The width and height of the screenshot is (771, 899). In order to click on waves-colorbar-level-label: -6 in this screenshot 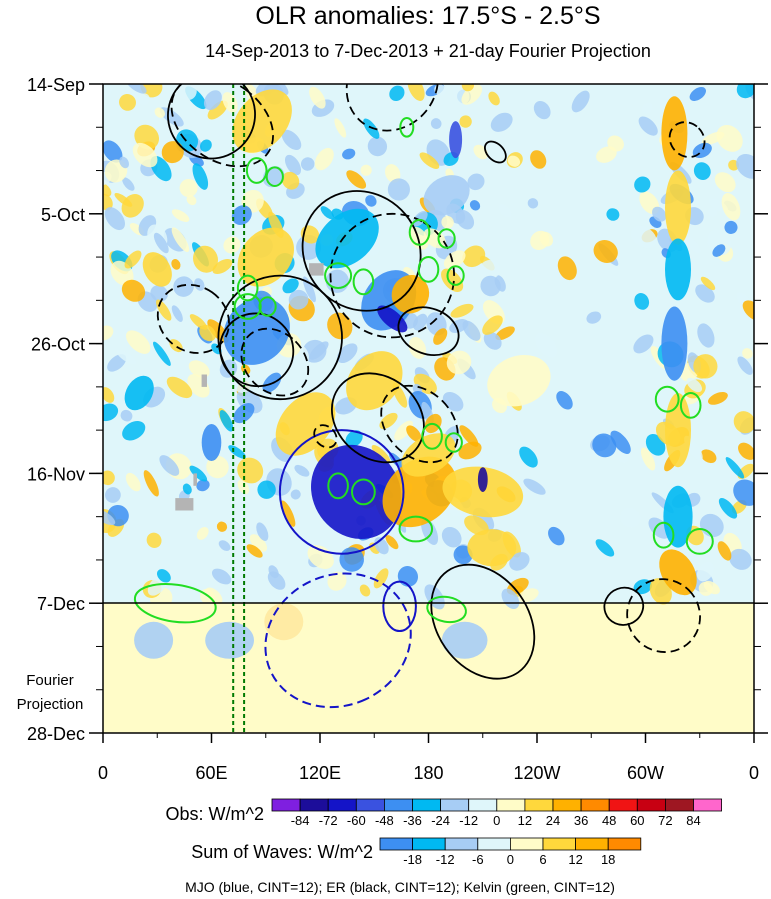, I will do `click(478, 859)`.